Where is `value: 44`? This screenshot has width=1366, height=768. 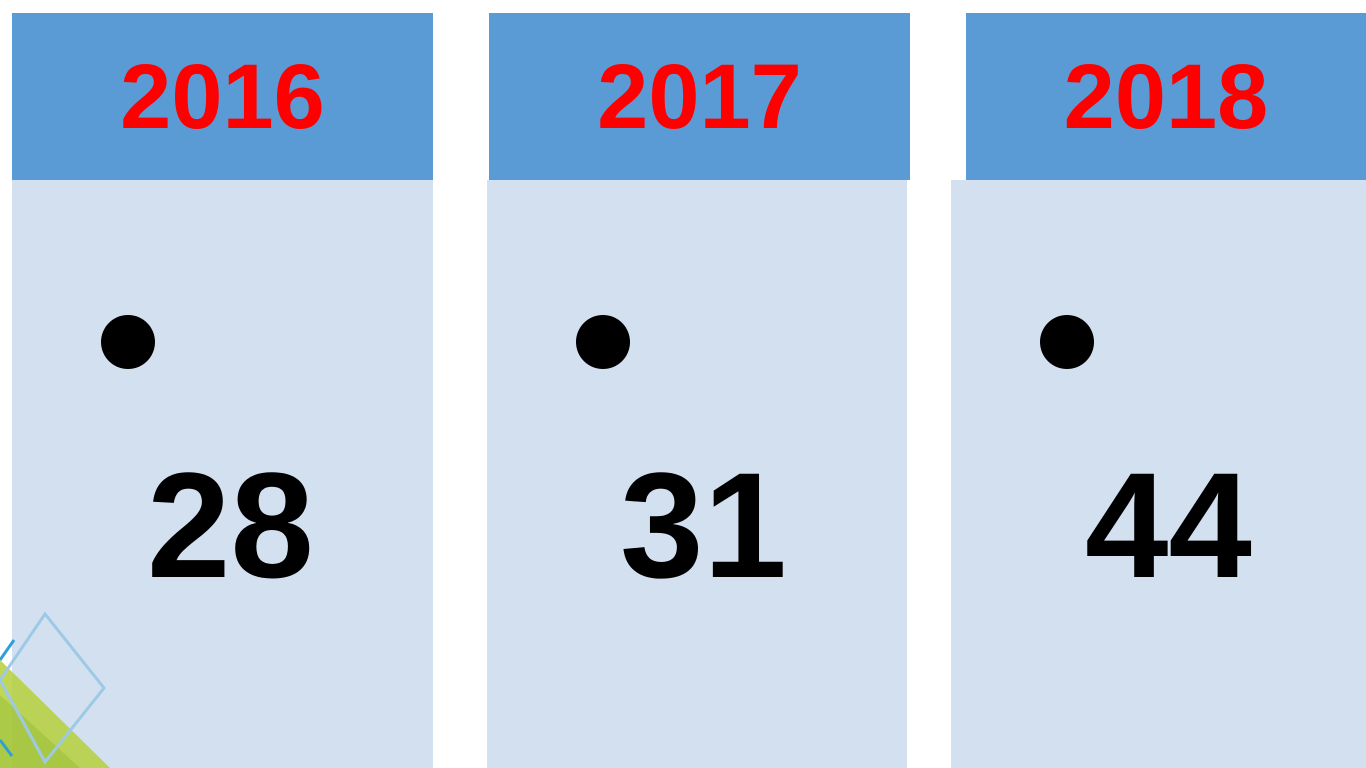 value: 44 is located at coordinates (1168, 525).